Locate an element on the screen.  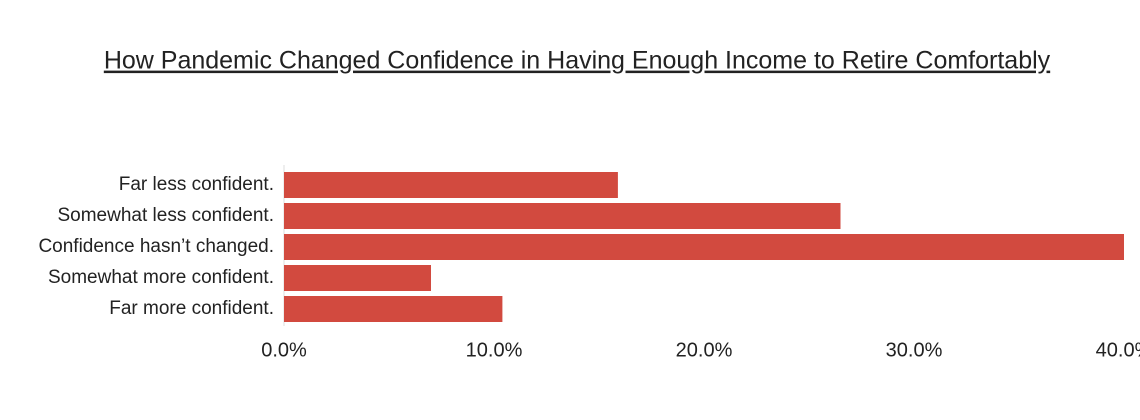
y-tick-label: Somewhat more confident. is located at coordinates (161, 277).